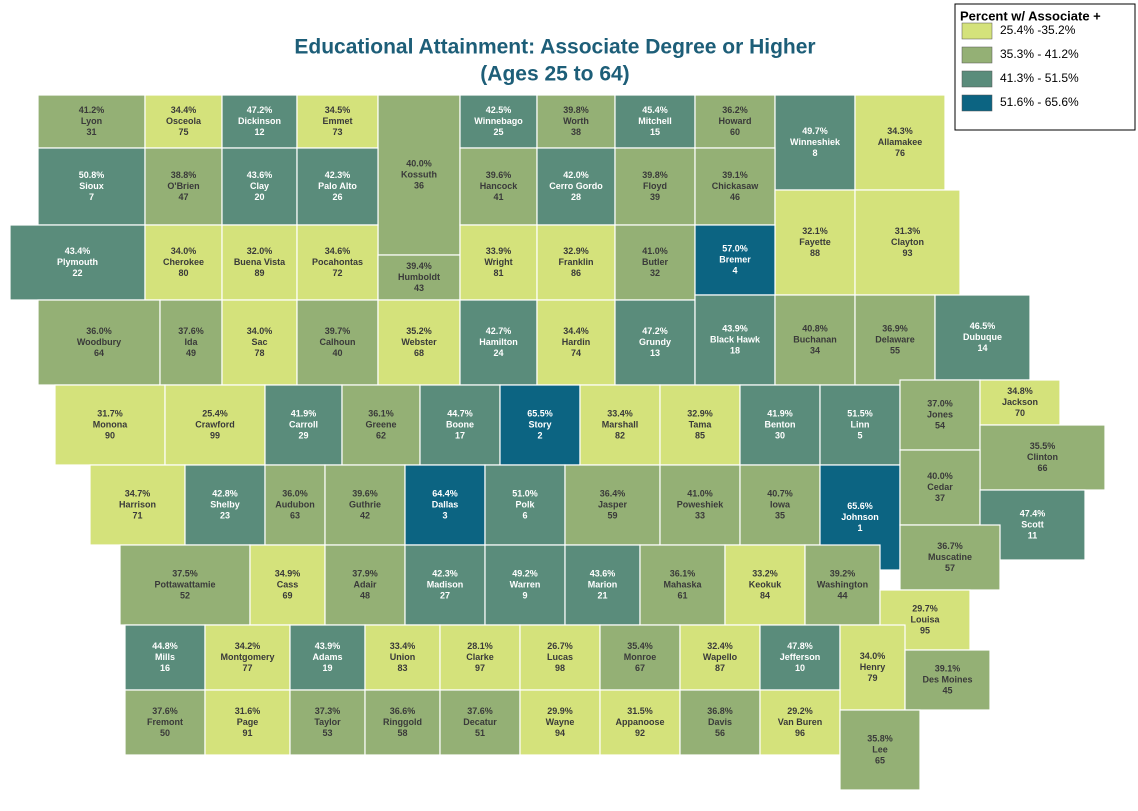  Describe the element at coordinates (498, 121) in the screenshot. I see `county-name: Winnebago` at that location.